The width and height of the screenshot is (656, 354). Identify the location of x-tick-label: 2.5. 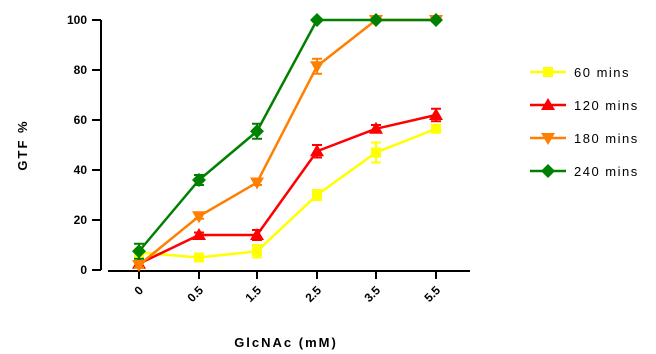
(313, 294).